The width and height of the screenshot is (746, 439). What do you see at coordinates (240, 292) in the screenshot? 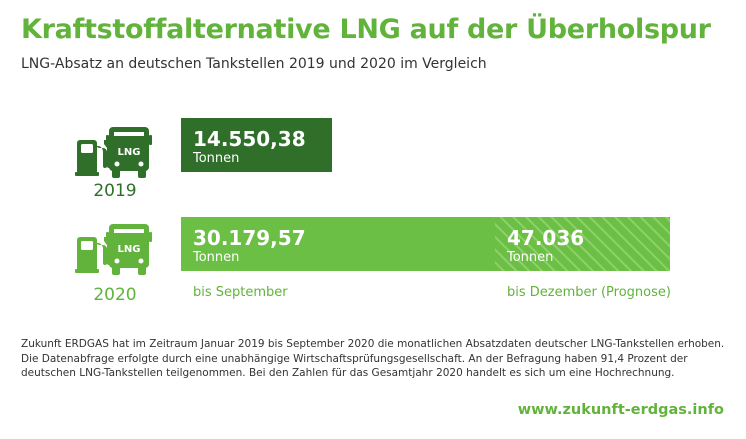
I see `caption-september: bis September` at bounding box center [240, 292].